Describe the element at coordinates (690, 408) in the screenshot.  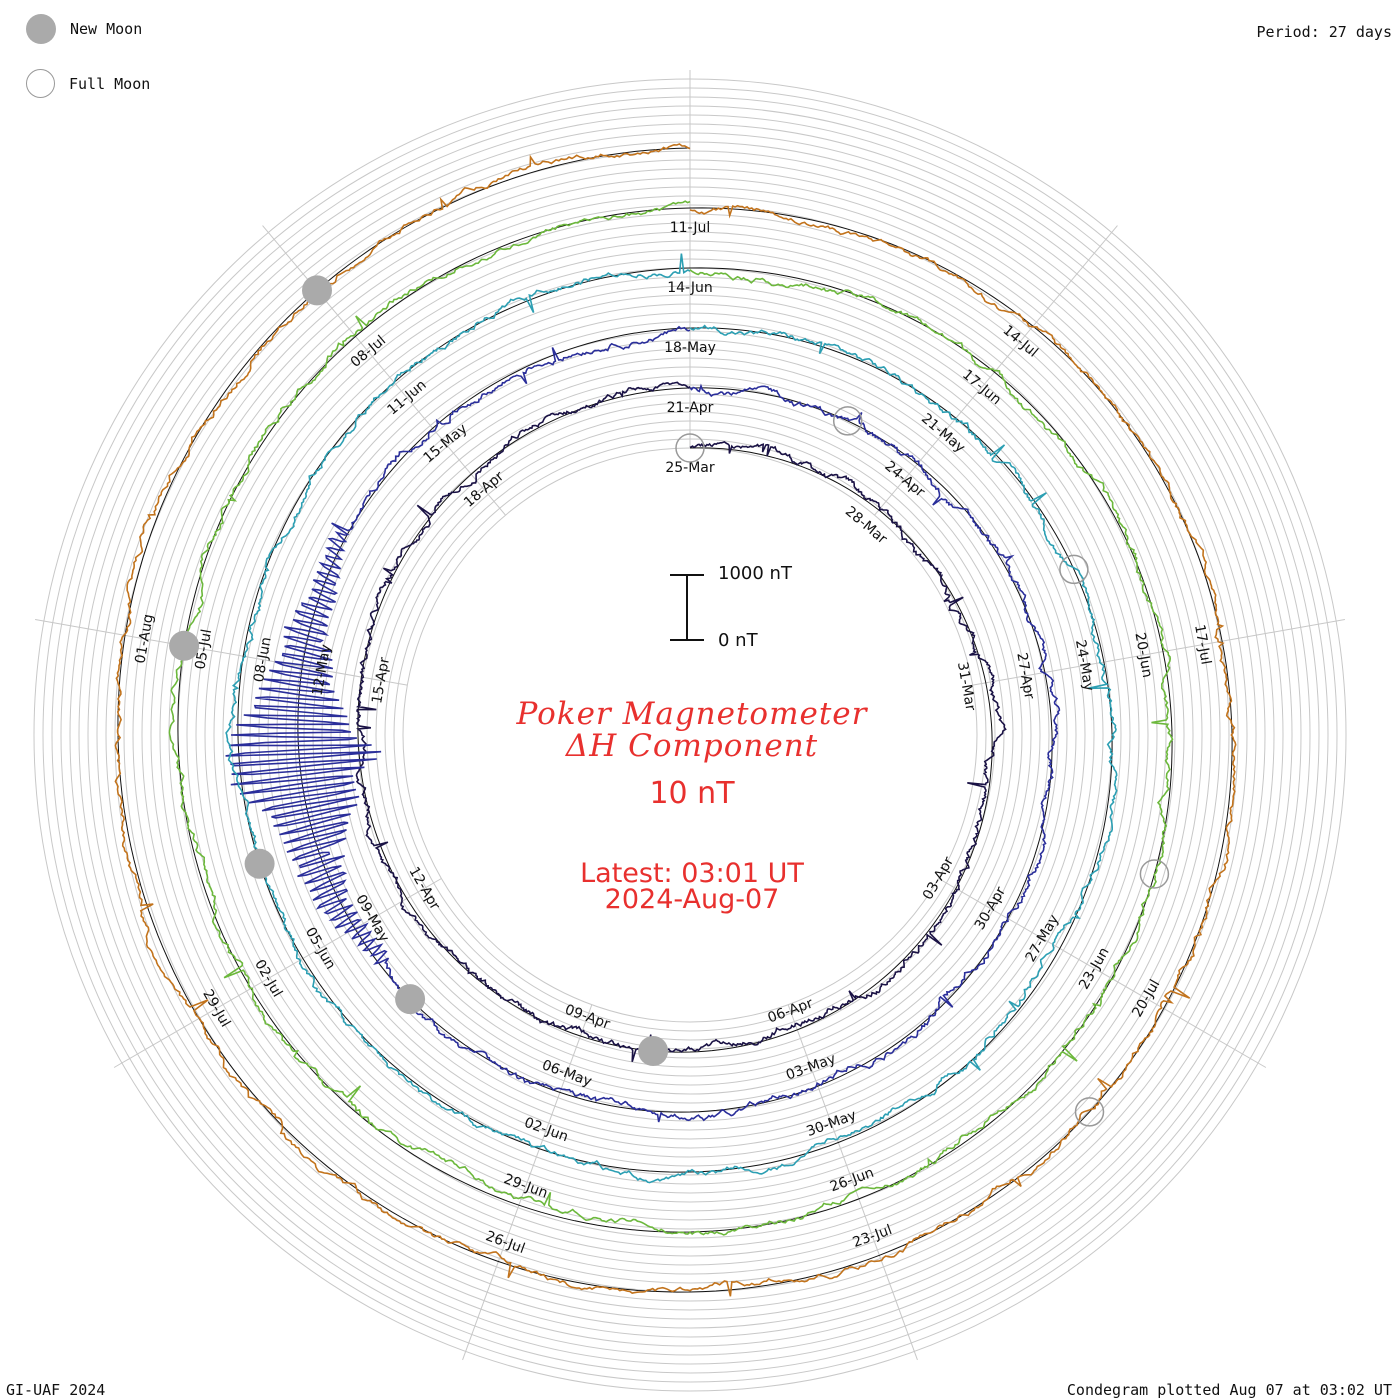
I see `date-label: 21-Apr` at that location.